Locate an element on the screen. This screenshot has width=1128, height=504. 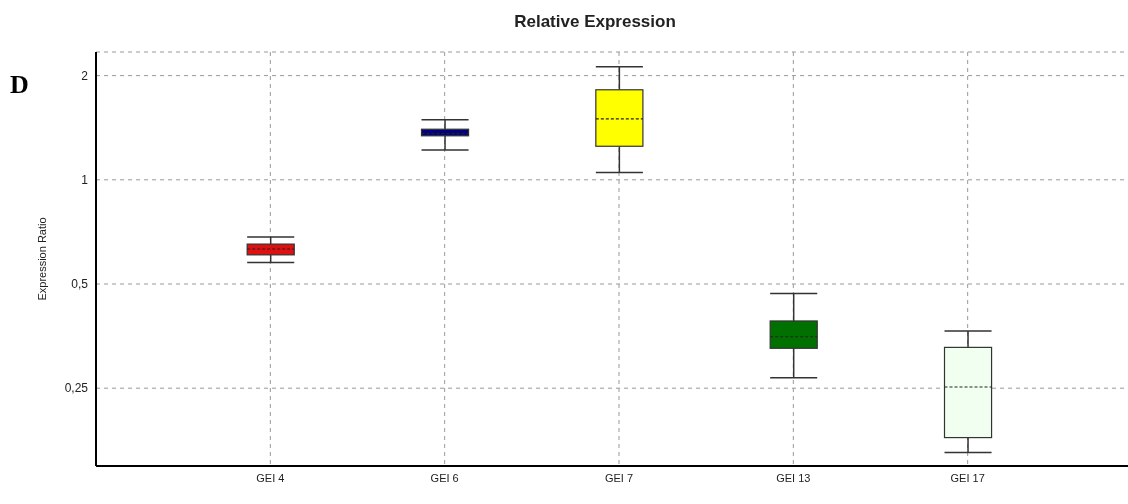
text: D is located at coordinates (19, 85).